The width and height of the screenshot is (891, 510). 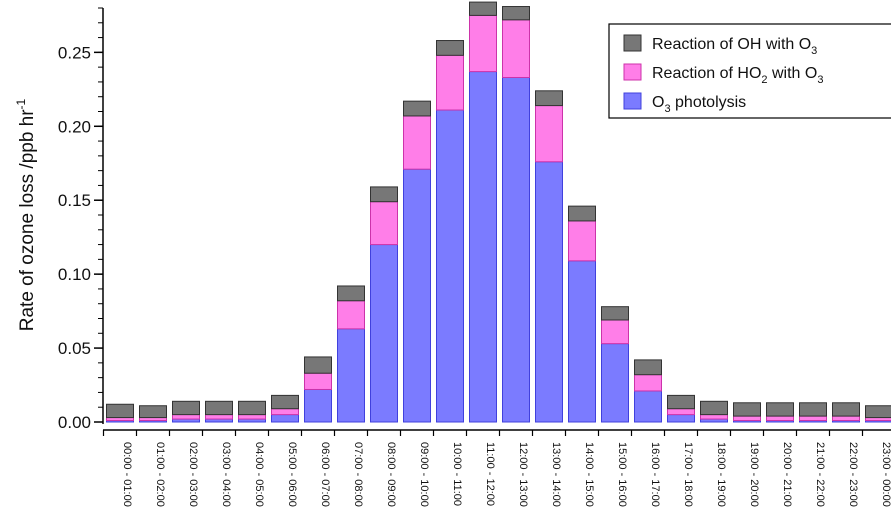 I want to click on legend-label: O3 photolysis, so click(x=699, y=104).